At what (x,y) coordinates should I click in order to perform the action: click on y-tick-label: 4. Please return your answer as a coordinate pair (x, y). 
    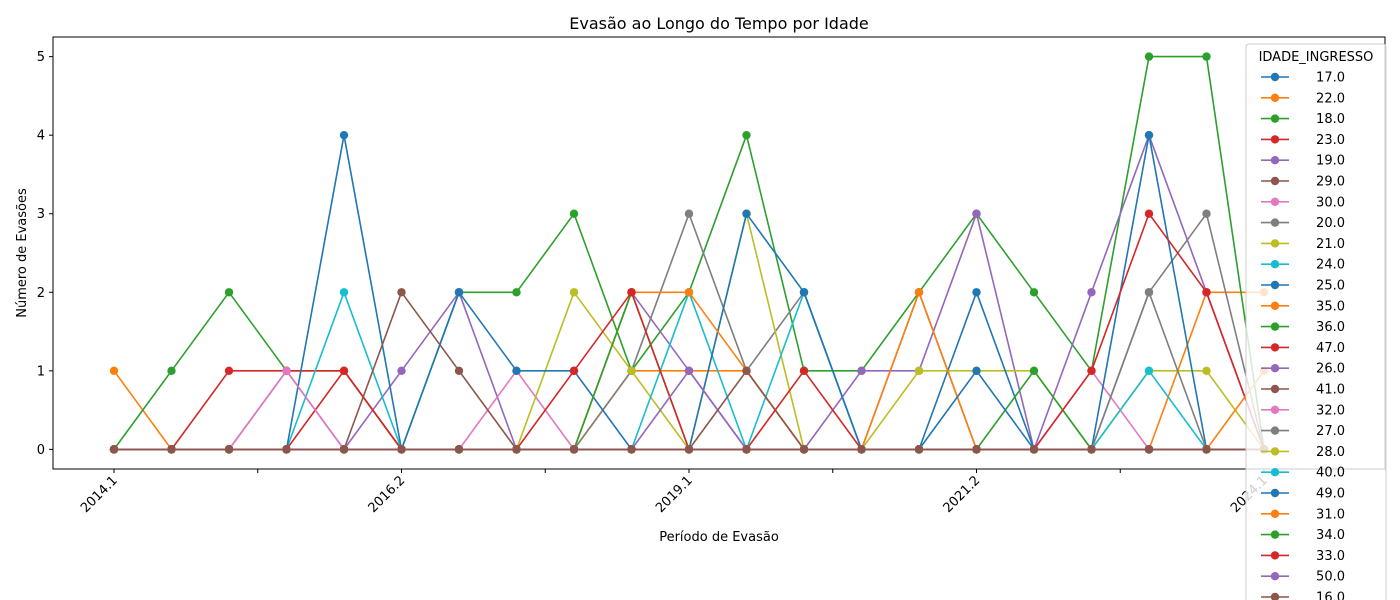
    Looking at the image, I should click on (41, 136).